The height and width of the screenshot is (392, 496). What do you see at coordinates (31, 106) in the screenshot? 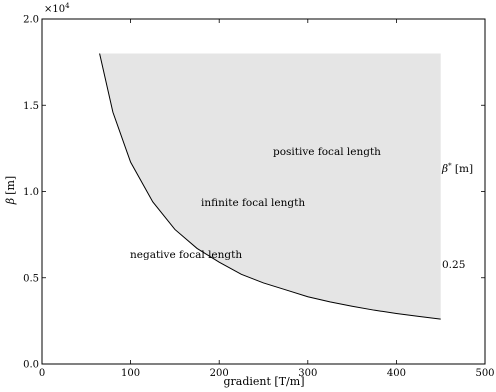
I see `y-tick-label: 1.5` at bounding box center [31, 106].